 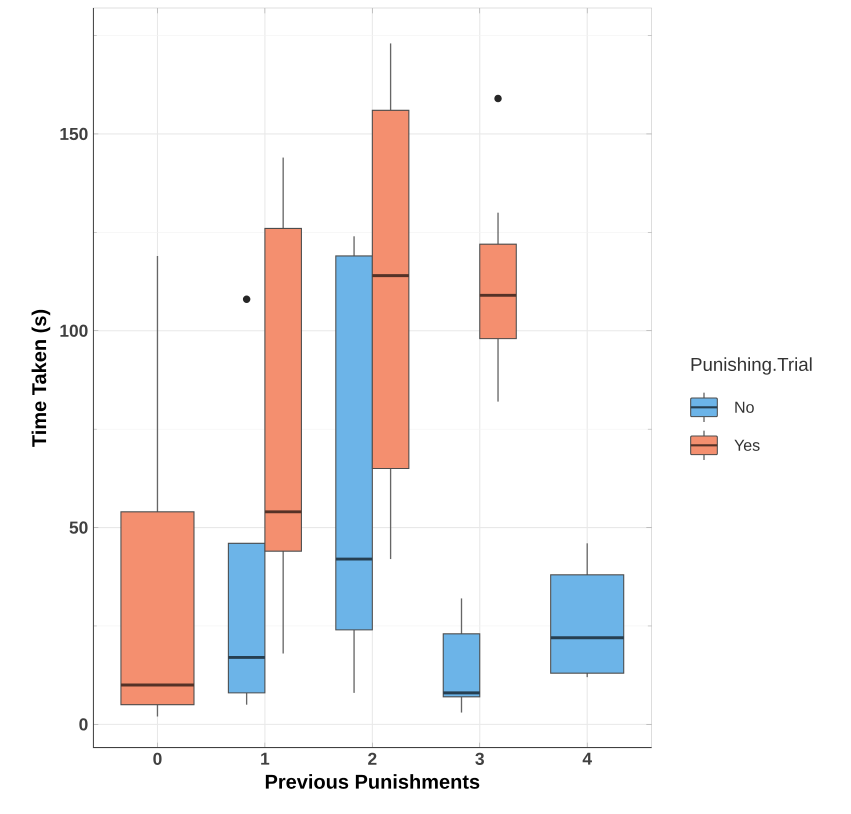 I want to click on y-tick-label: 50, so click(x=79, y=527).